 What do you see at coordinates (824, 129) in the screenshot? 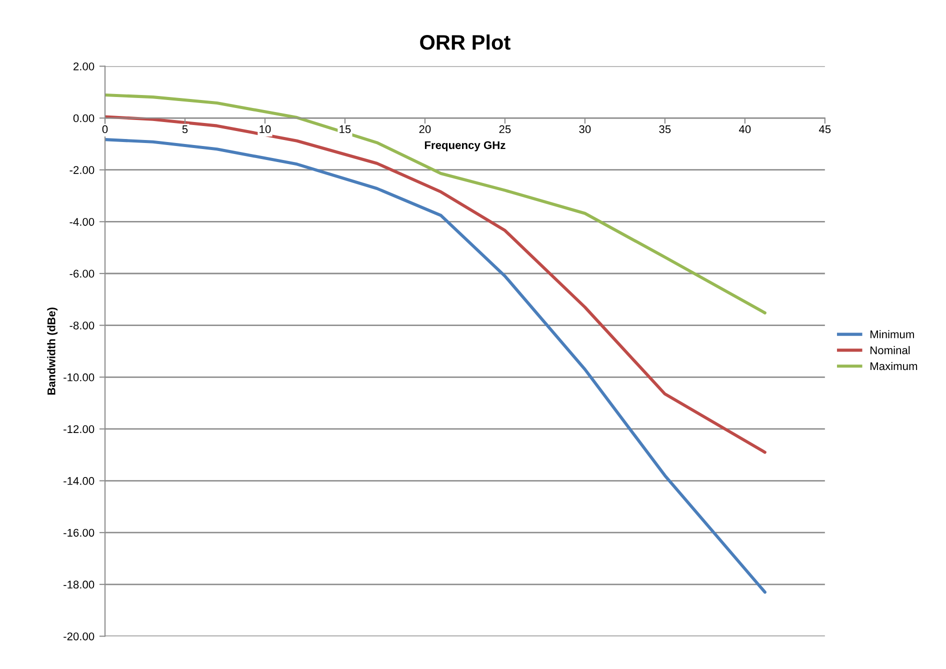
I see `x-tick-label: 45` at bounding box center [824, 129].